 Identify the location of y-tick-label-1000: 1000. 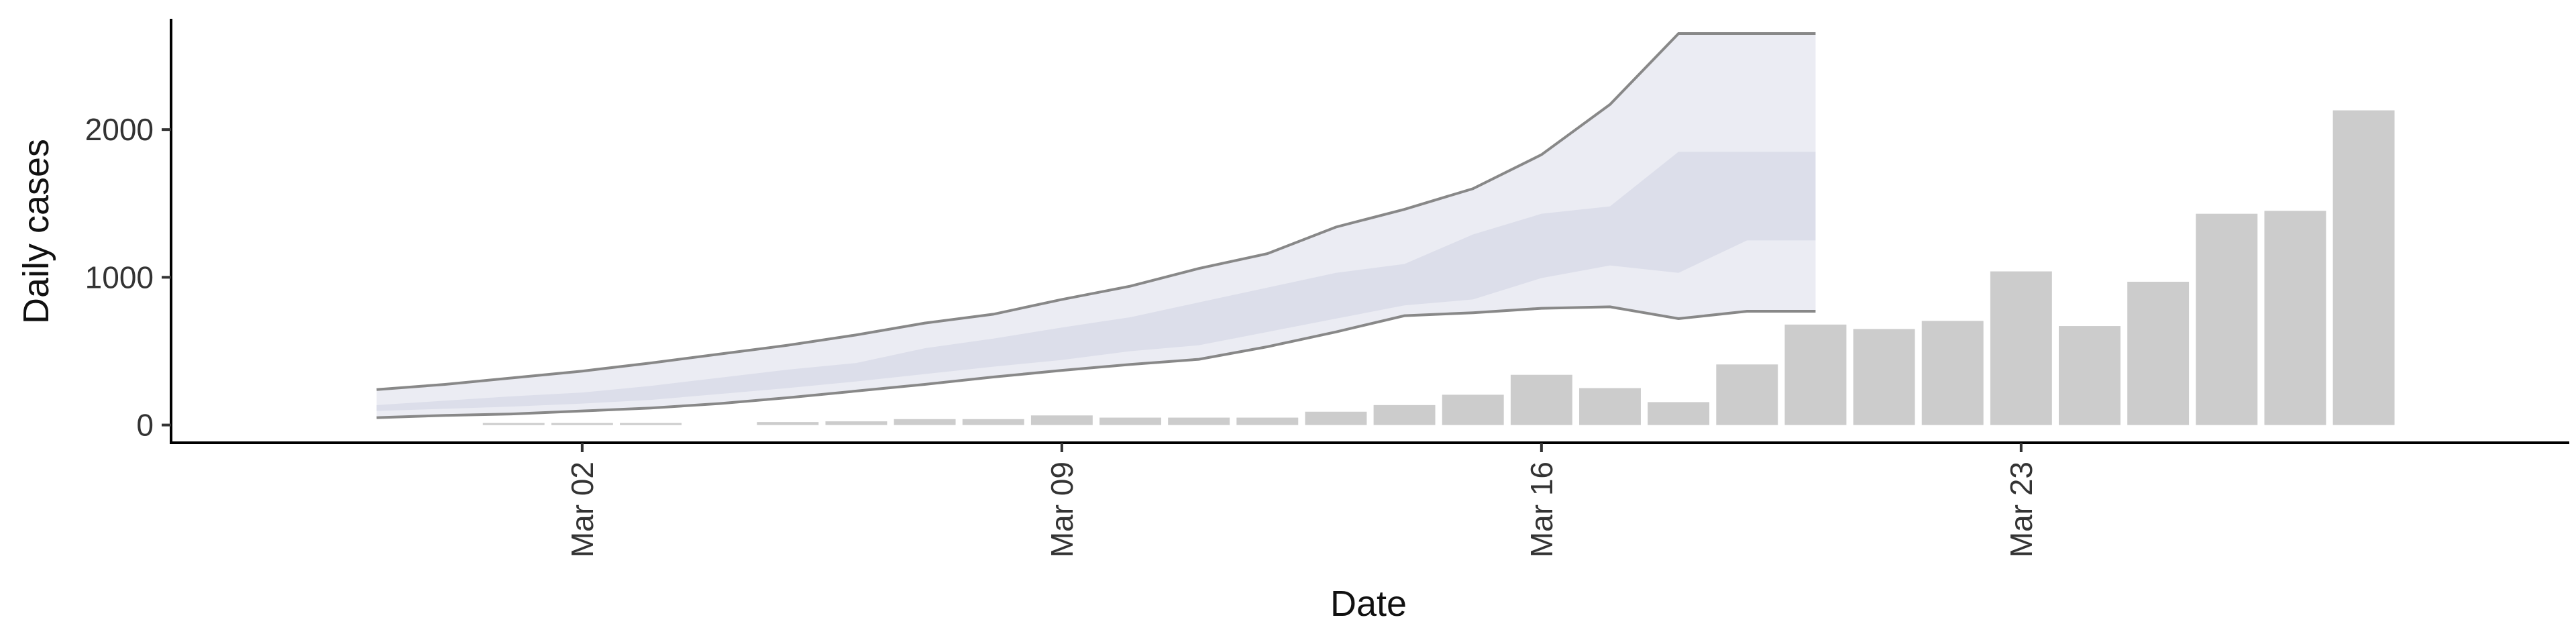
(119, 277).